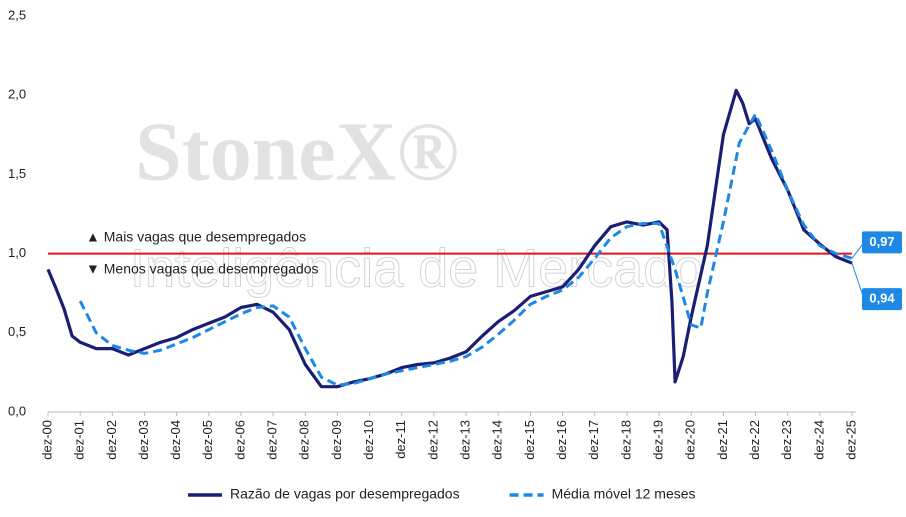  I want to click on x-tick-label: dez-09, so click(336, 440).